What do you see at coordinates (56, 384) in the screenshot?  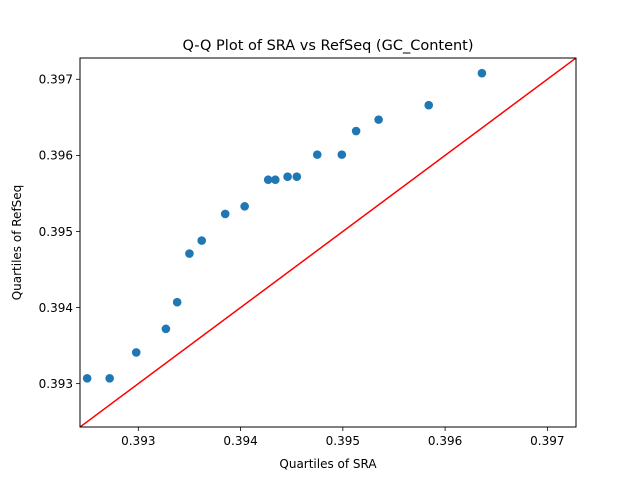 I see `y-tick-label: 0.393` at bounding box center [56, 384].